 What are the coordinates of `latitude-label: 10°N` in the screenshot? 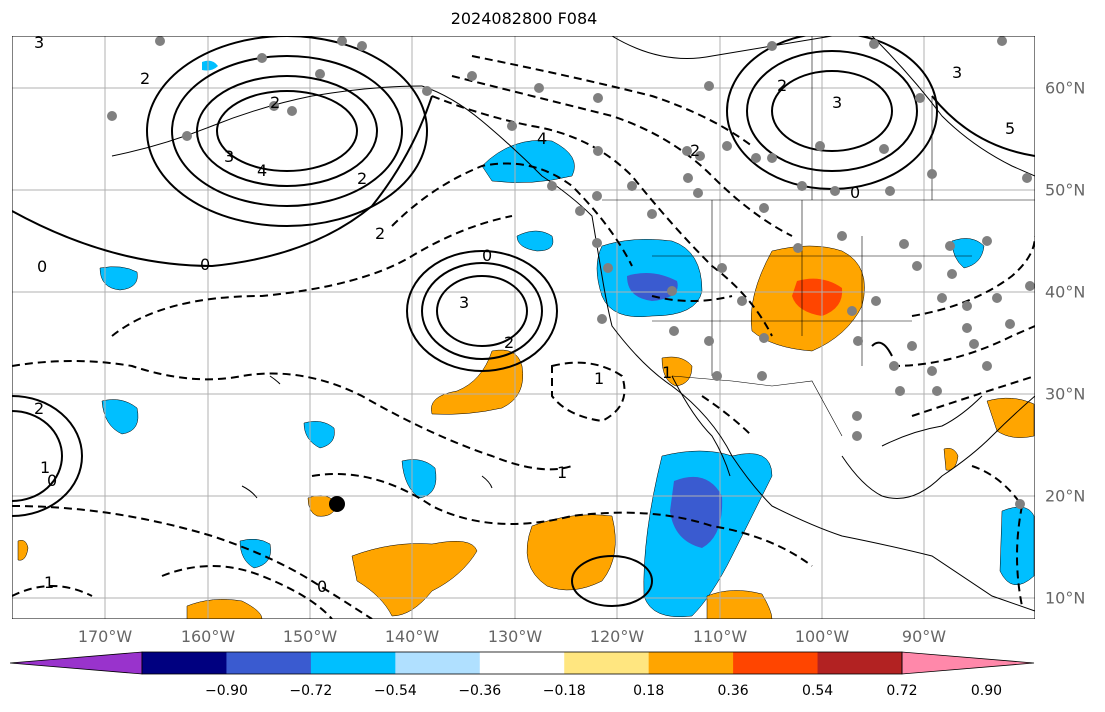 It's located at (1065, 598).